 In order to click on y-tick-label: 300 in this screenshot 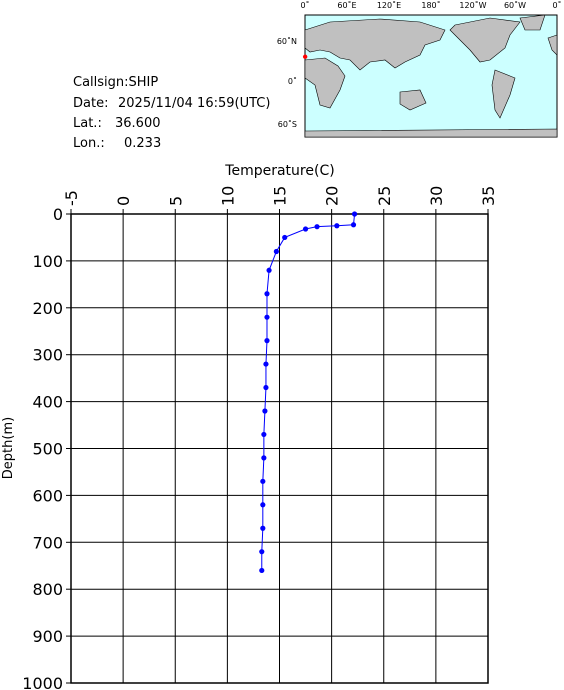, I will do `click(47, 355)`.